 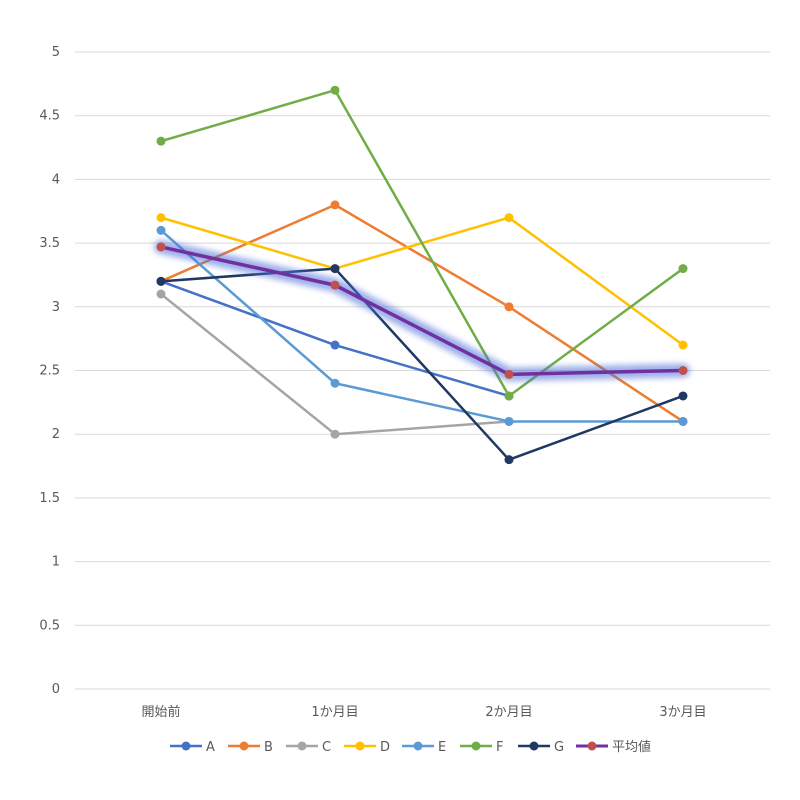 I want to click on x-tick-label: 3か月目, so click(x=682, y=712).